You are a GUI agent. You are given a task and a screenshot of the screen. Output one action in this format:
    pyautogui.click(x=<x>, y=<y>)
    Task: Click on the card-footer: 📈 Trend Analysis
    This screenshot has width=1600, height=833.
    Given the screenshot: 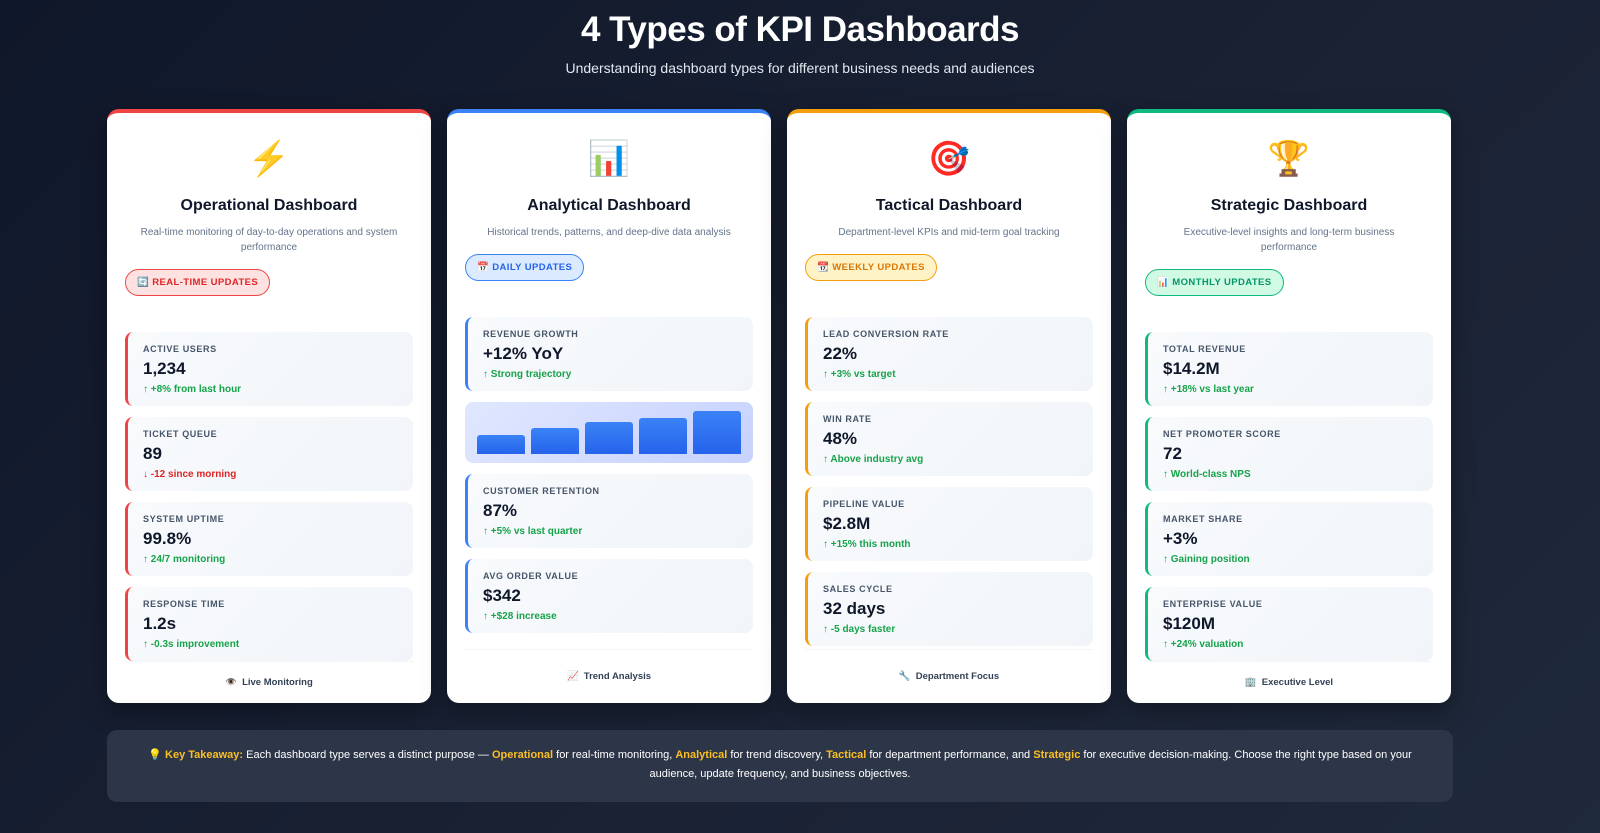 What is the action you would take?
    pyautogui.click(x=609, y=676)
    